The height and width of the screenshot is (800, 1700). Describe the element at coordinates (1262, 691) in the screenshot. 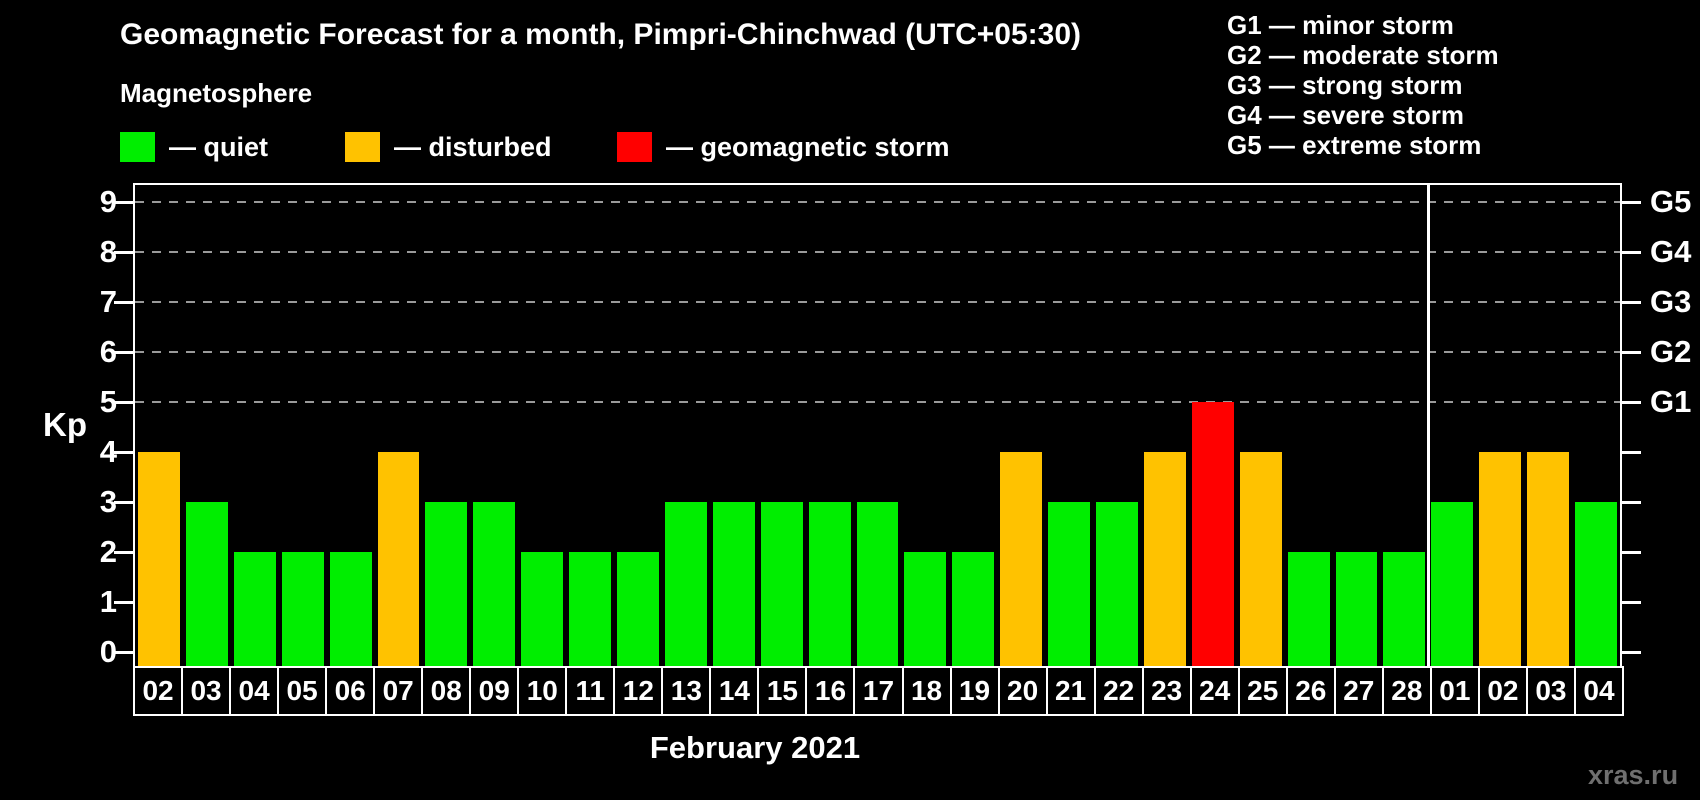

I see `day-label-feb-25: 25` at that location.